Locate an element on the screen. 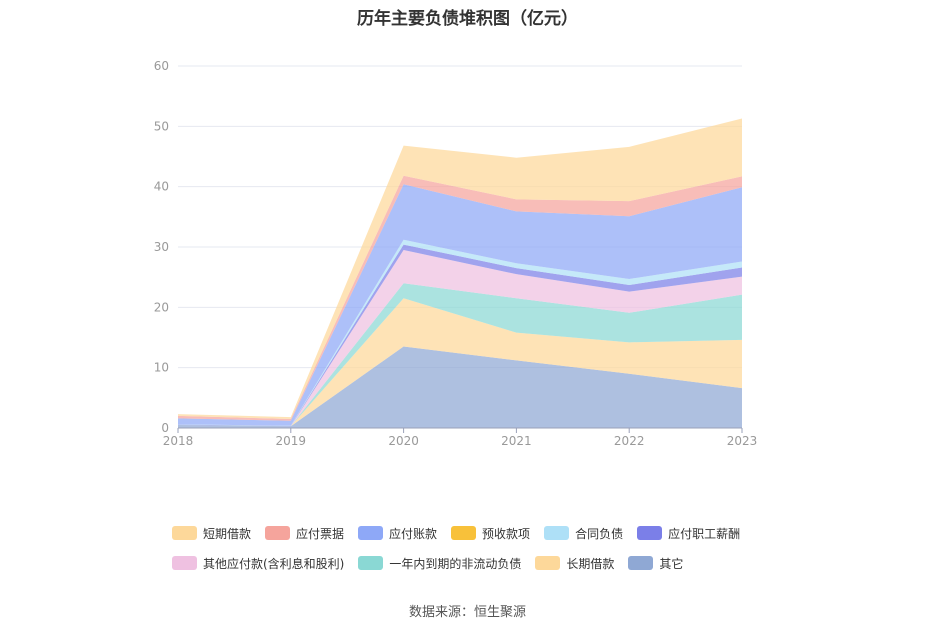  x-tick-label: 2018 is located at coordinates (178, 441).